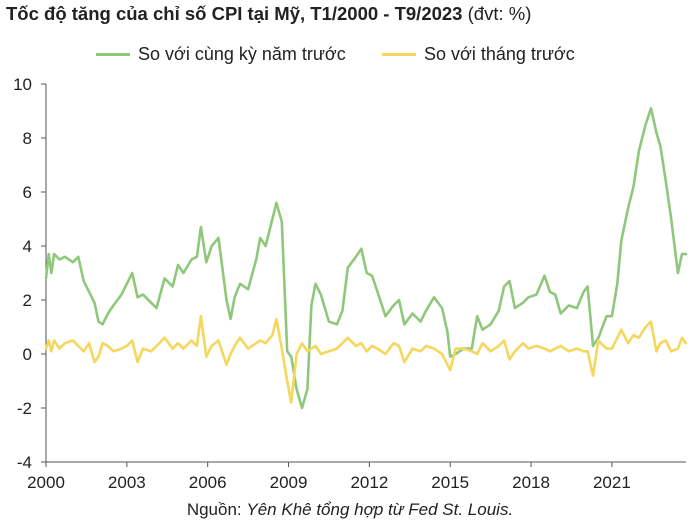  I want to click on y-tick-label: 10, so click(22, 84).